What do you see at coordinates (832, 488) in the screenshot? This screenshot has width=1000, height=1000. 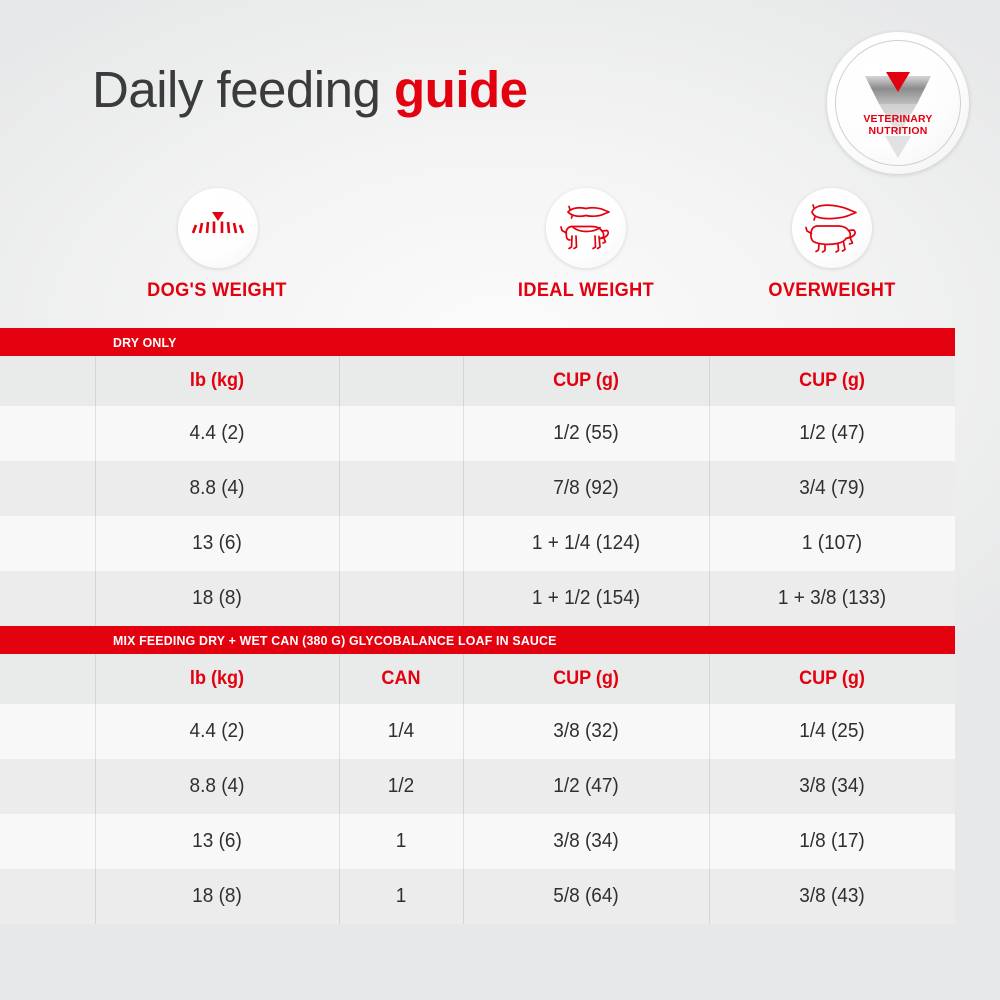 I see `cell-overweight-amount: 3/4 (79)` at bounding box center [832, 488].